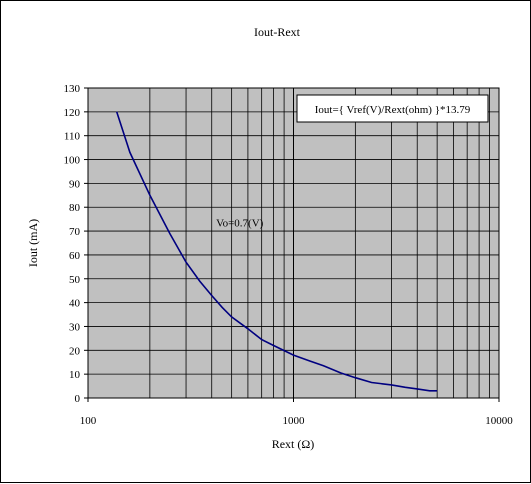  What do you see at coordinates (75, 351) in the screenshot?
I see `y-tick-label: 20` at bounding box center [75, 351].